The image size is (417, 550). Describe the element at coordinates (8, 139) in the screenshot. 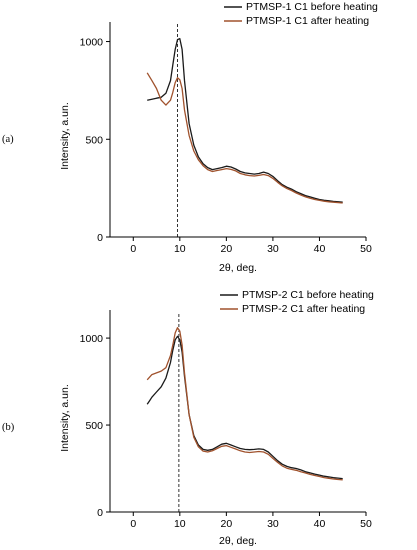

I see `panel-a-label: (a)` at that location.